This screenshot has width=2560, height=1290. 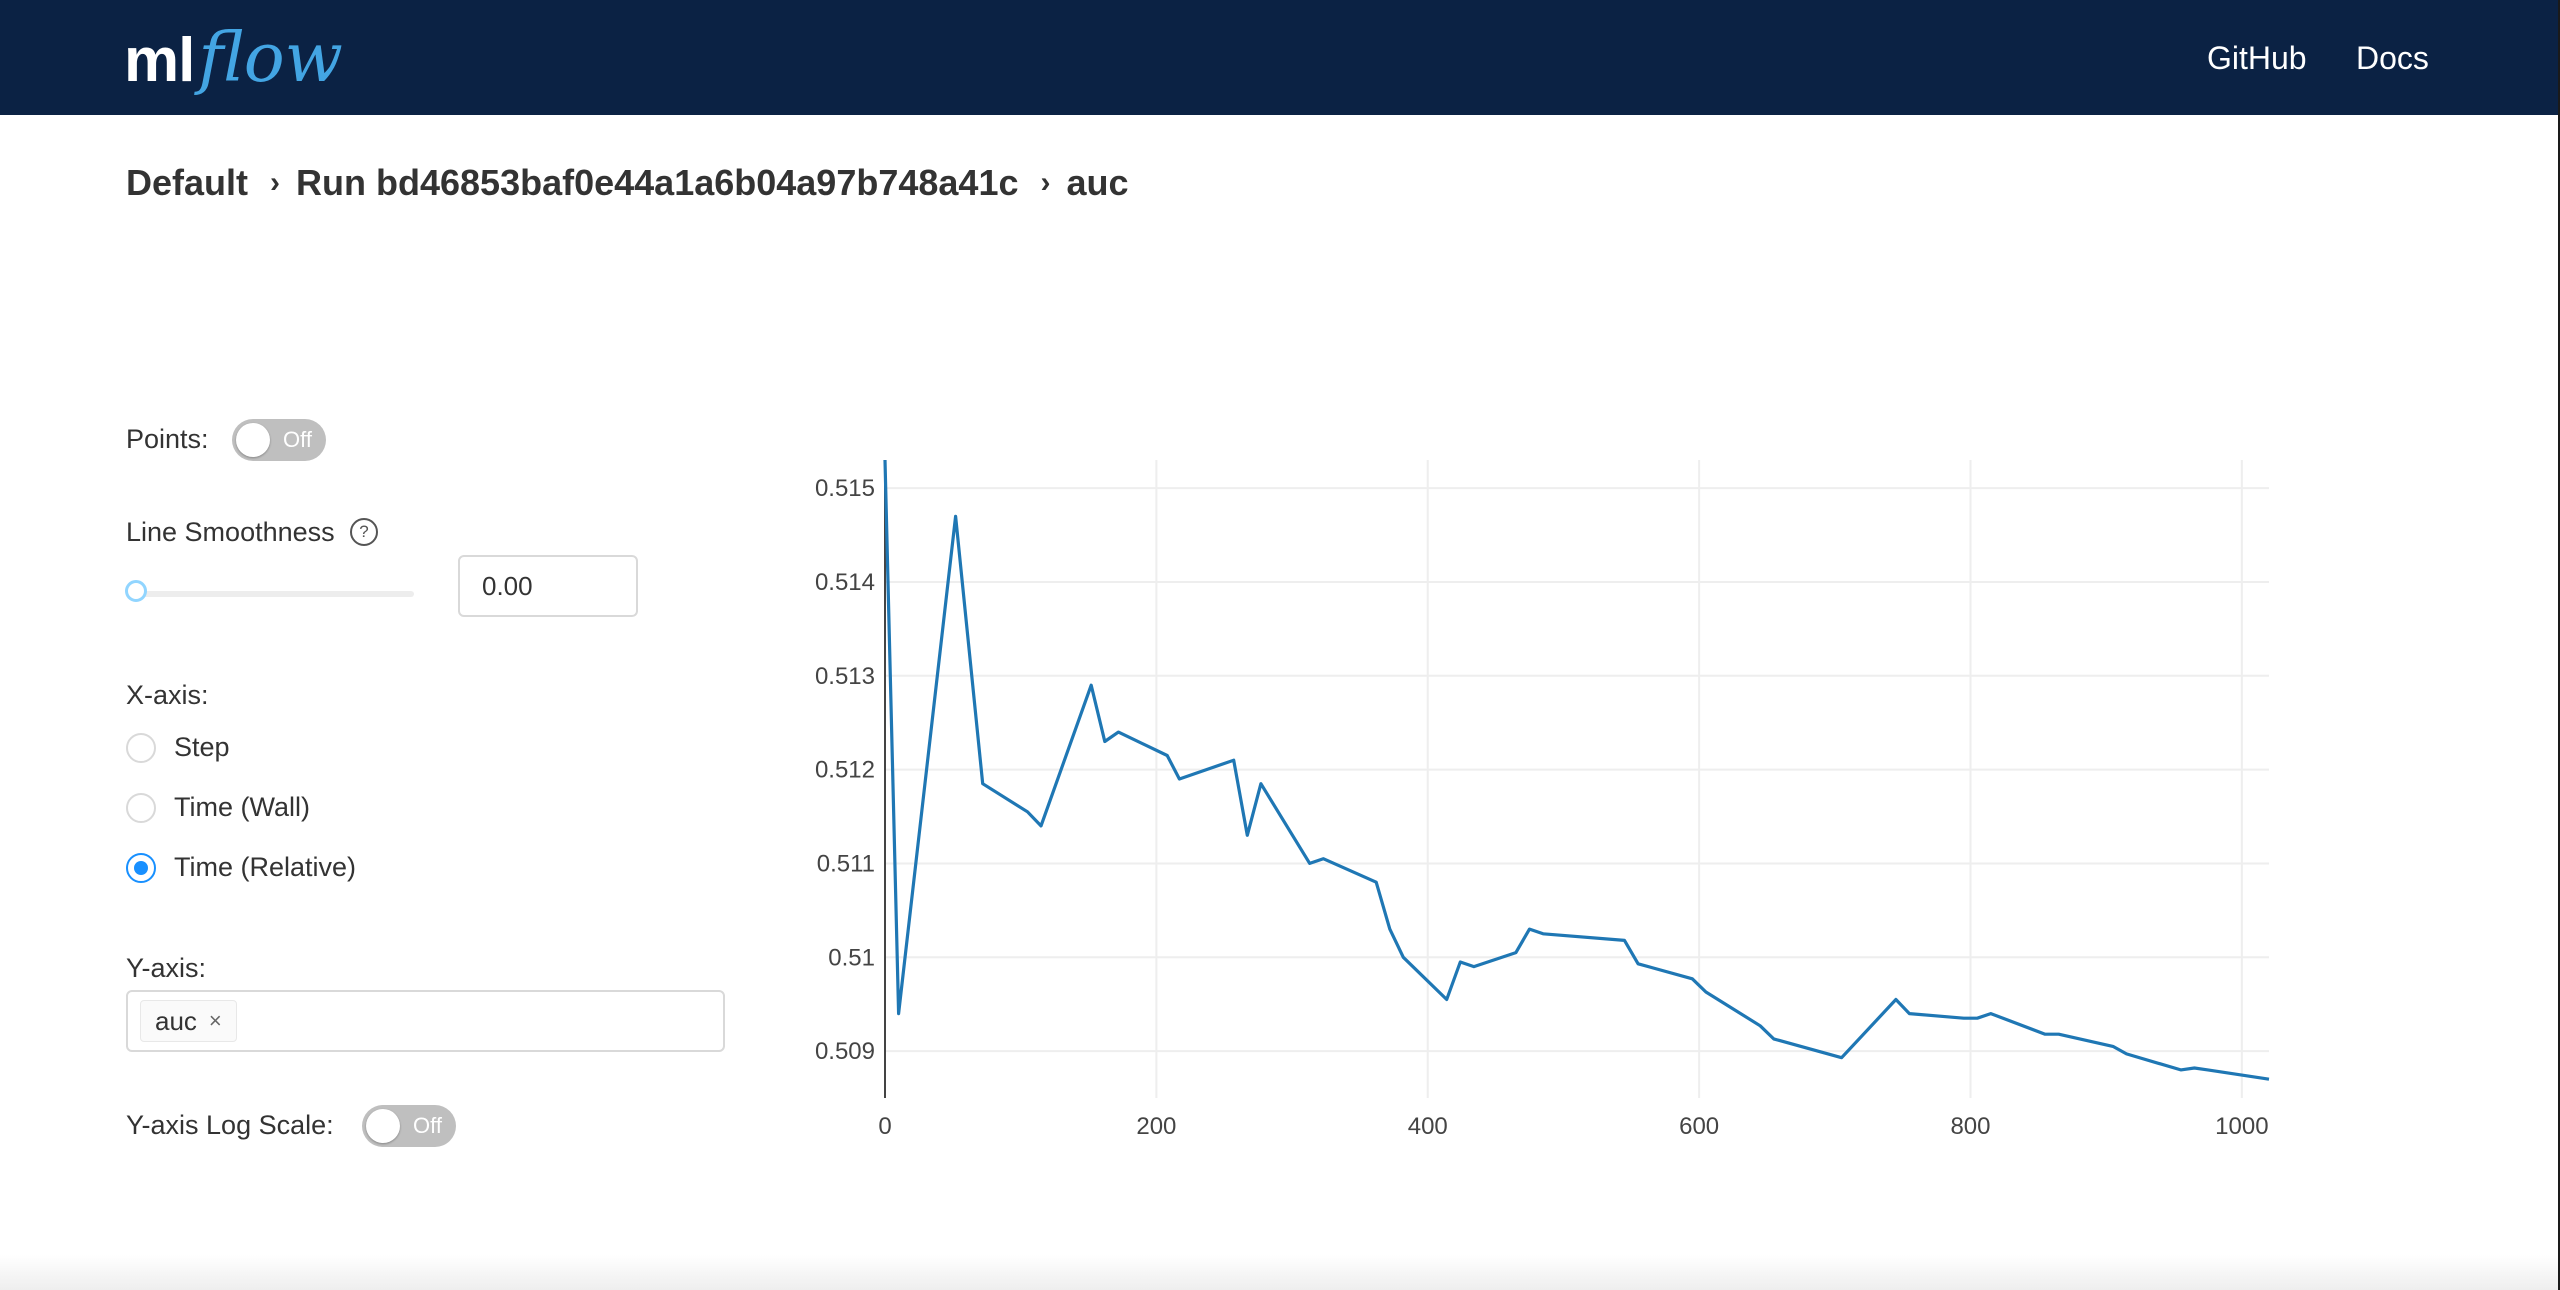 What do you see at coordinates (176, 1020) in the screenshot?
I see `metric-tag-label: auc` at bounding box center [176, 1020].